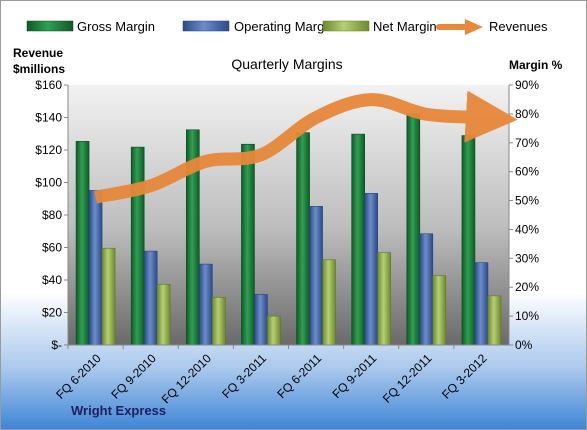 Image resolution: width=587 pixels, height=430 pixels. Describe the element at coordinates (527, 201) in the screenshot. I see `right-tick-label: 50%` at that location.